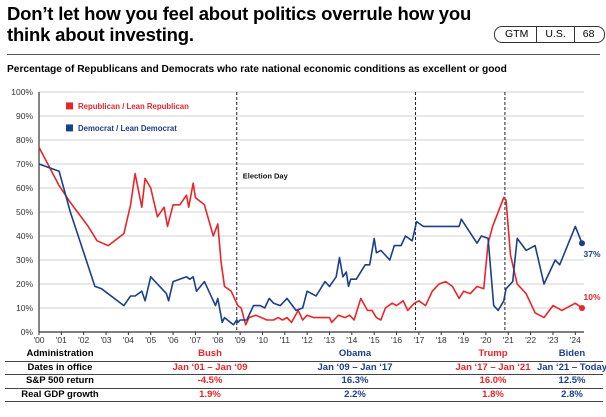 The width and height of the screenshot is (606, 417). I want to click on x-tick-label: '09, so click(240, 340).